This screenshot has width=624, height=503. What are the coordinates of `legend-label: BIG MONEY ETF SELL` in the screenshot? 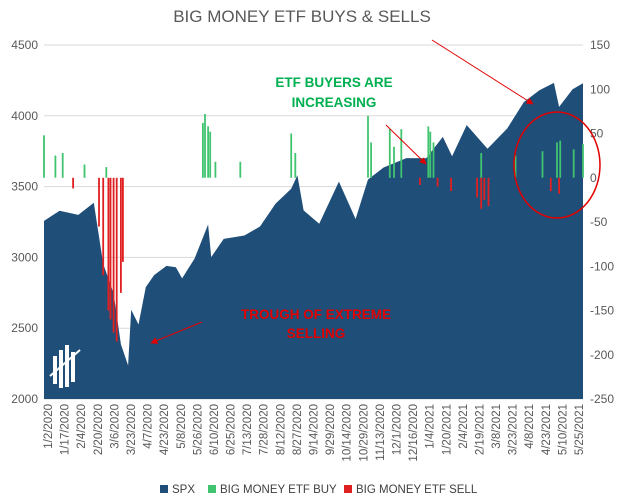 It's located at (417, 490).